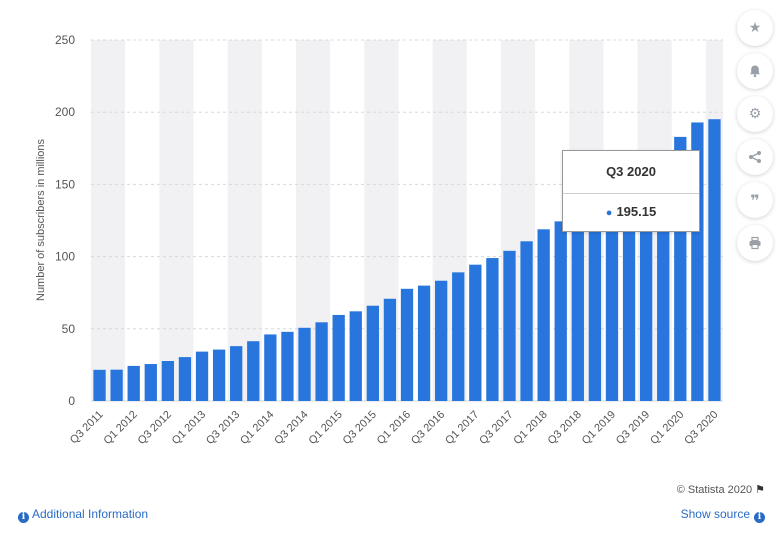  What do you see at coordinates (360, 428) in the screenshot?
I see `x-tick-label: Q3 2015` at bounding box center [360, 428].